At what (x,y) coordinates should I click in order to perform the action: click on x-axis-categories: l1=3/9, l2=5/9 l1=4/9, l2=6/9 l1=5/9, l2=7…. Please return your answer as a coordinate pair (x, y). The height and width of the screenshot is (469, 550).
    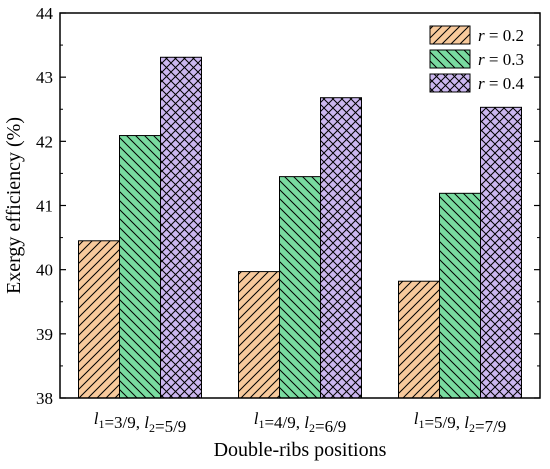
    Looking at the image, I should click on (300, 422).